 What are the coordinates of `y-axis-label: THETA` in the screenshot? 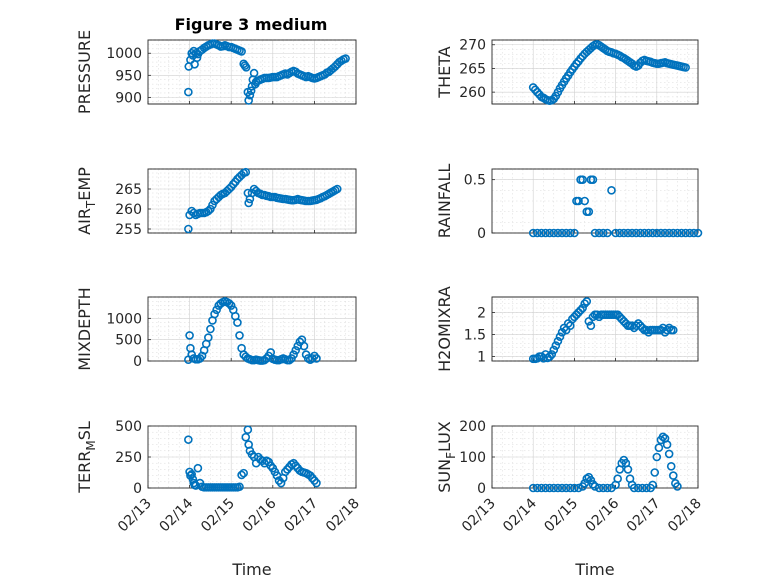 It's located at (444, 72).